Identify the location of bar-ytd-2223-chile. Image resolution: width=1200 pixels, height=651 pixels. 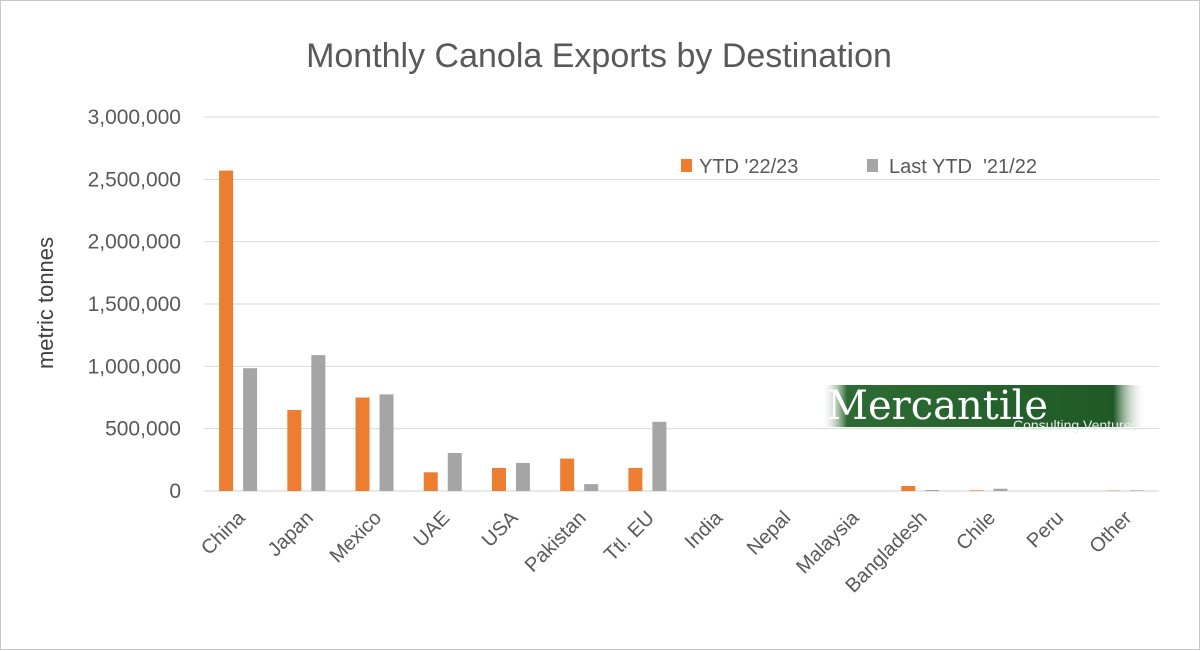
(976, 490).